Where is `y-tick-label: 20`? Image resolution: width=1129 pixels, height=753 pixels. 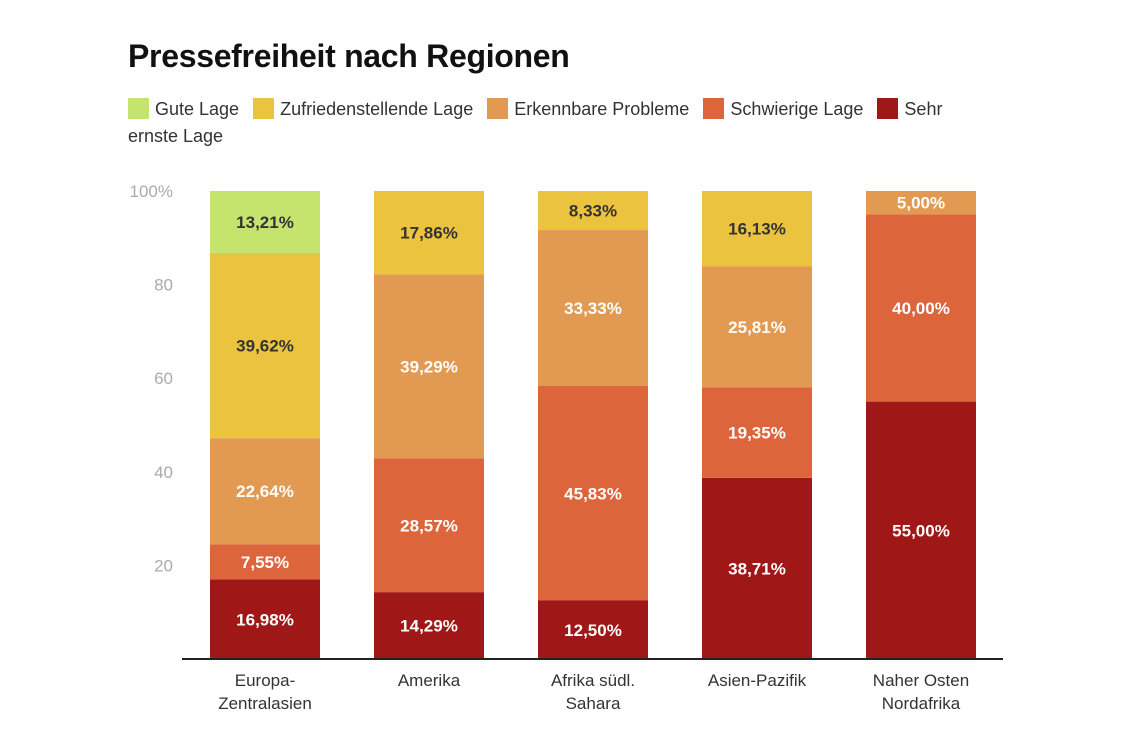 y-tick-label: 20 is located at coordinates (163, 565).